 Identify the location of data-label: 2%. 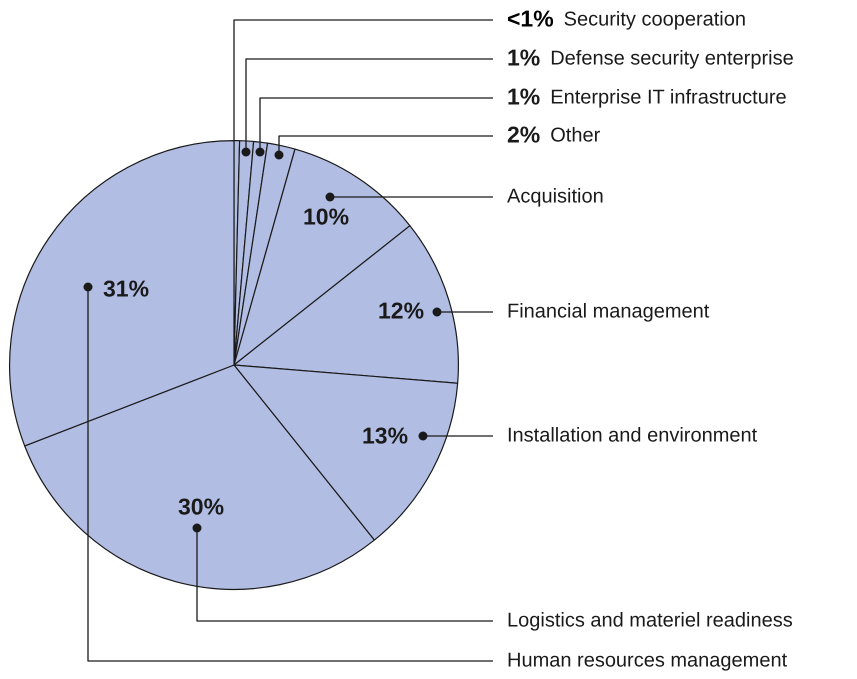
(523, 134).